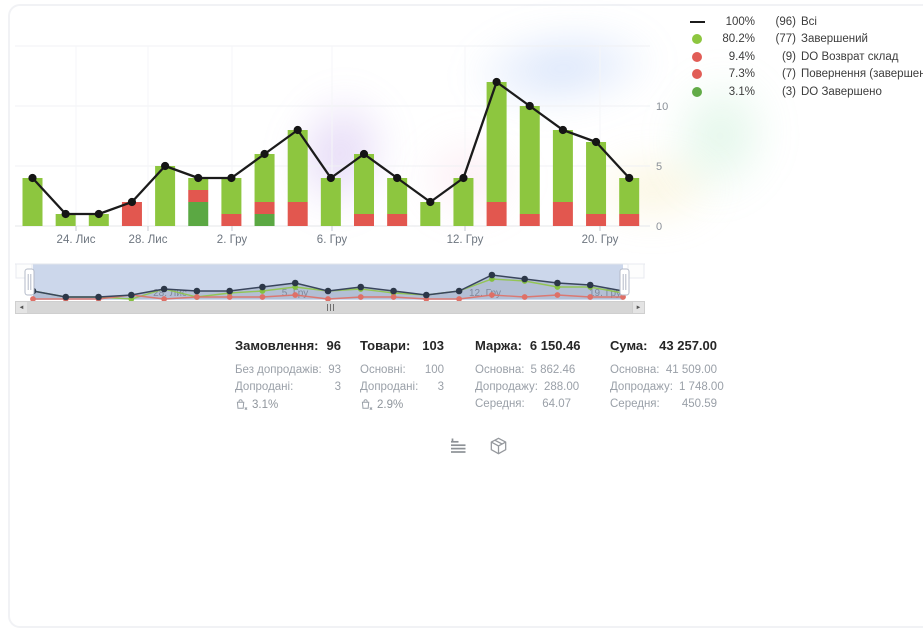  I want to click on summary-list-icon, so click(458, 445).